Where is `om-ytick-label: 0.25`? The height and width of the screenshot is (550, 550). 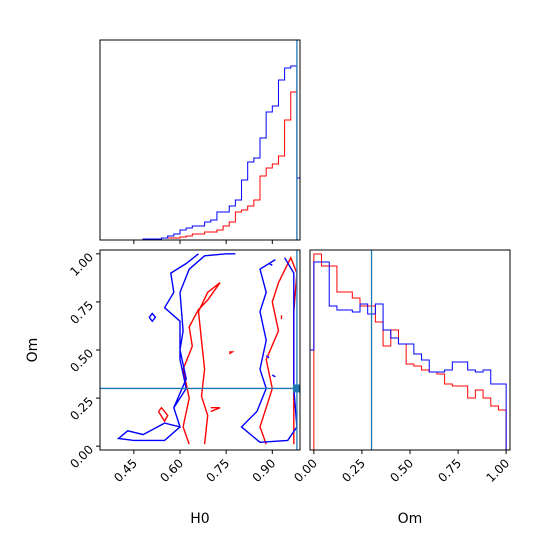
om-ytick-label: 0.25 is located at coordinates (81, 408).